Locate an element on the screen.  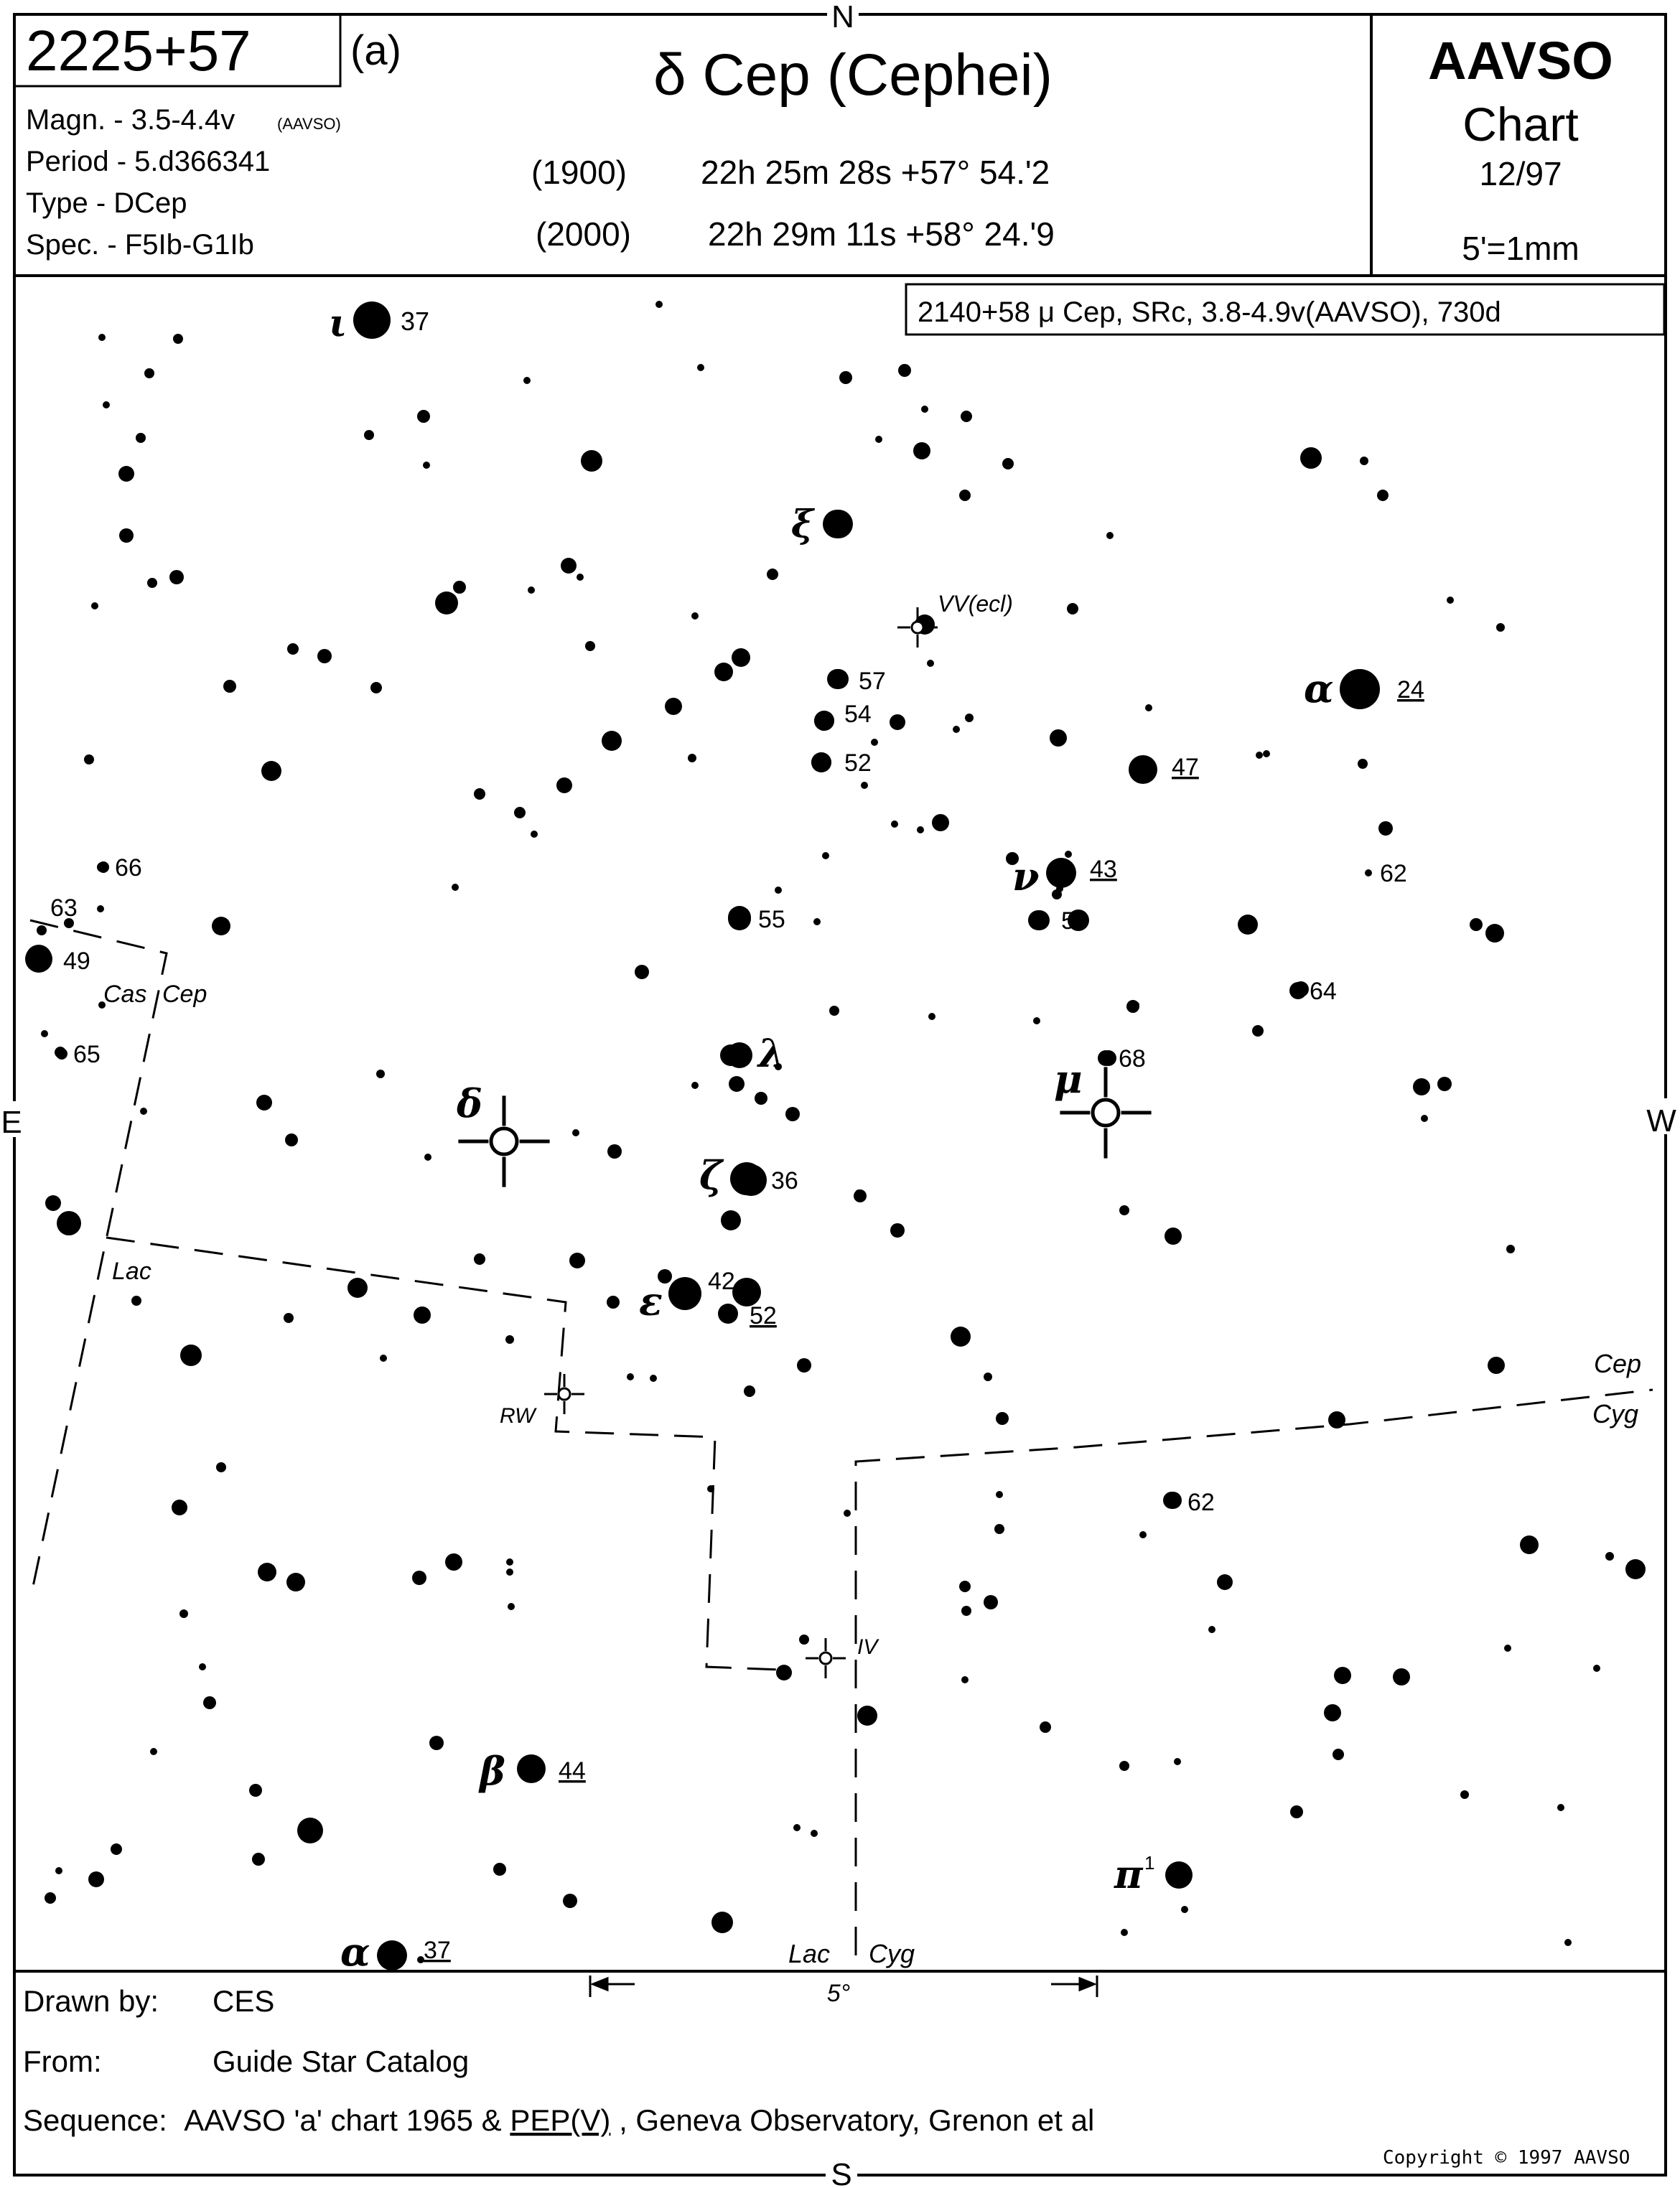
chart-scale: 5'=1mm is located at coordinates (1520, 248).